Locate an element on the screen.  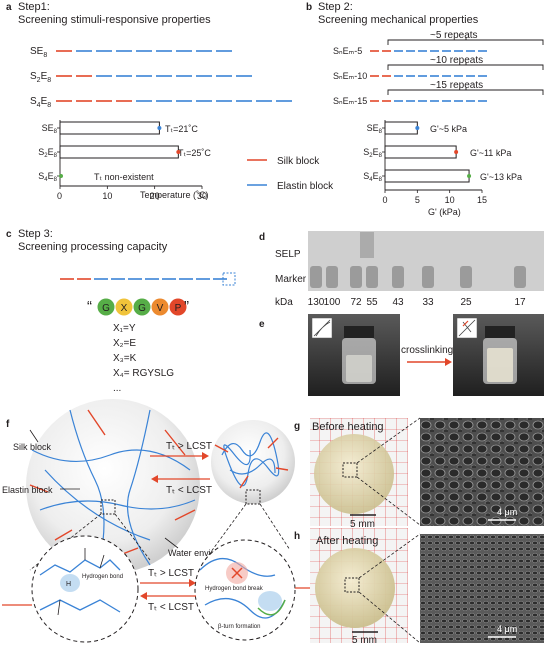
label-tt-above-top: Tₜ > LCST is located at coordinates (189, 446).